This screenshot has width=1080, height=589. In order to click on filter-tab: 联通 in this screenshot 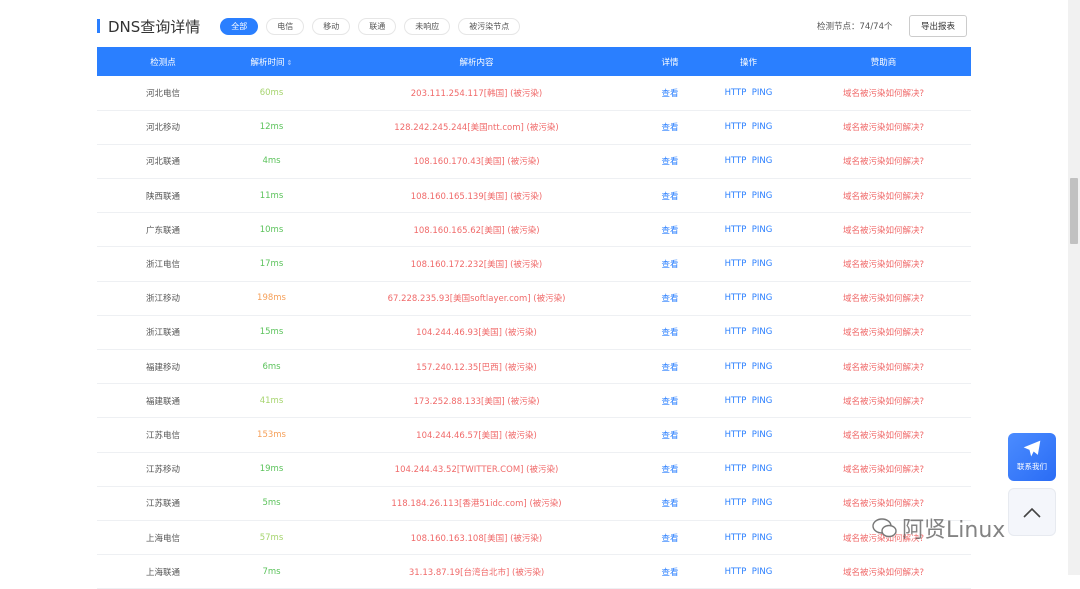, I will do `click(377, 26)`.